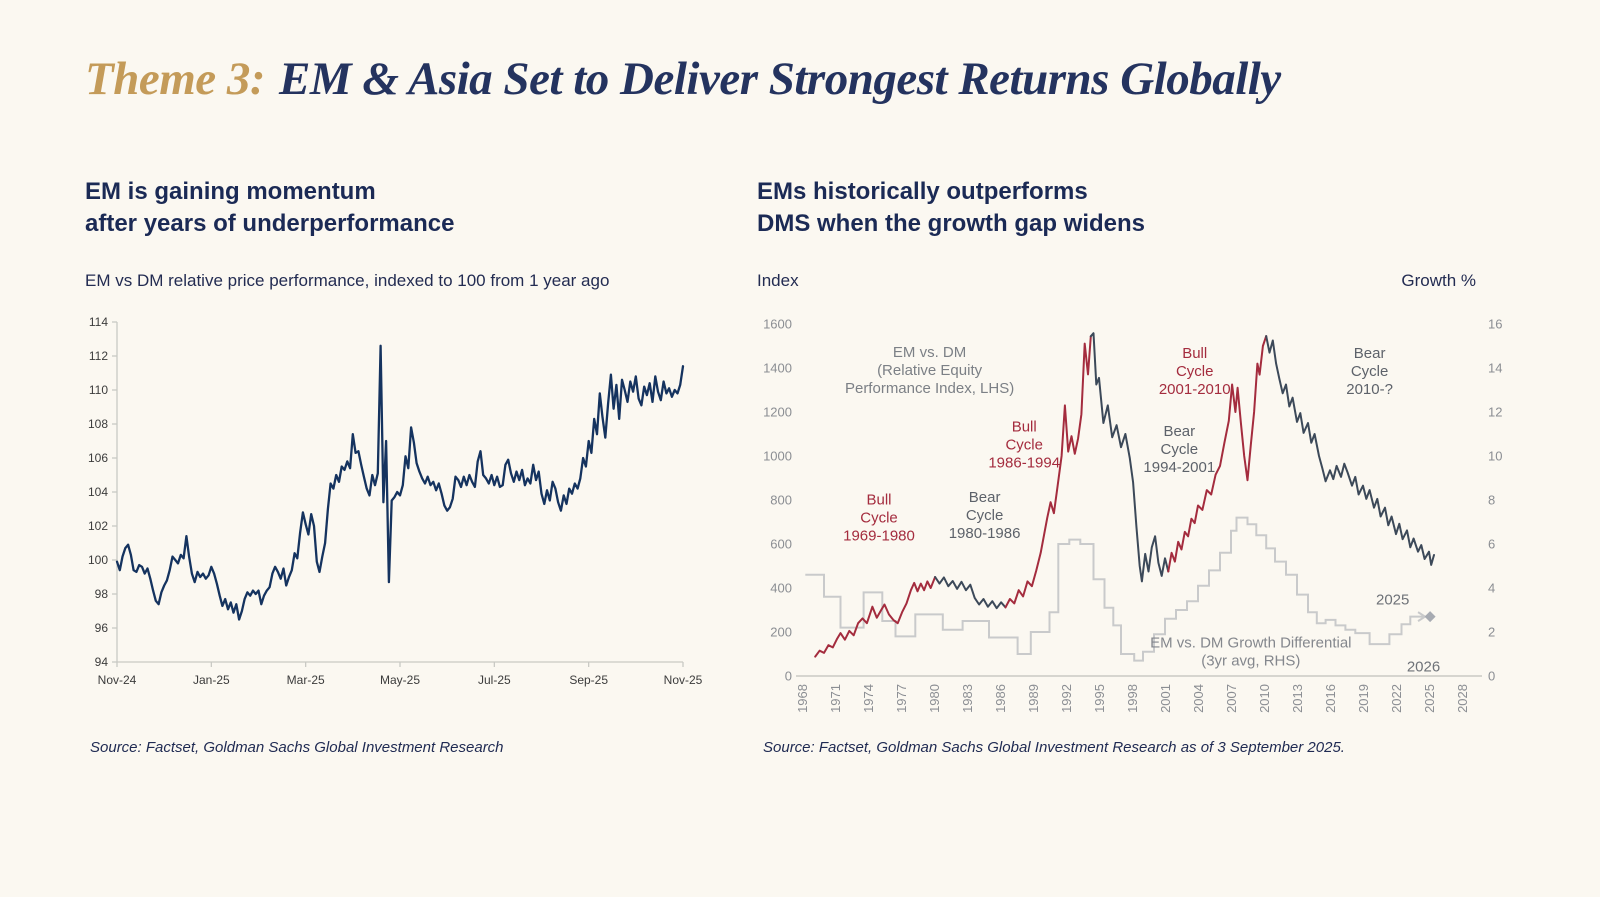  What do you see at coordinates (1165, 698) in the screenshot?
I see `svg-text: 2001` at bounding box center [1165, 698].